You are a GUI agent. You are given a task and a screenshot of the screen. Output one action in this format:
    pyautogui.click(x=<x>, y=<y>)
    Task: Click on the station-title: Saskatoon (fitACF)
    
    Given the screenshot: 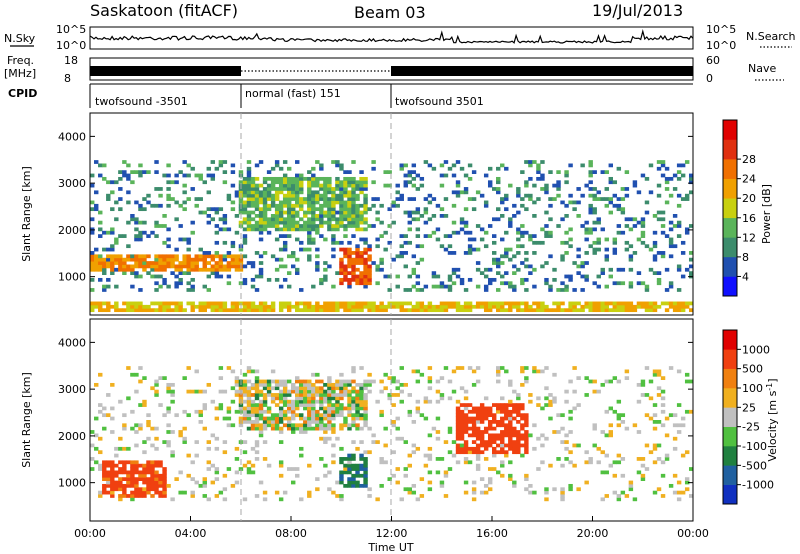 What is the action you would take?
    pyautogui.click(x=164, y=10)
    